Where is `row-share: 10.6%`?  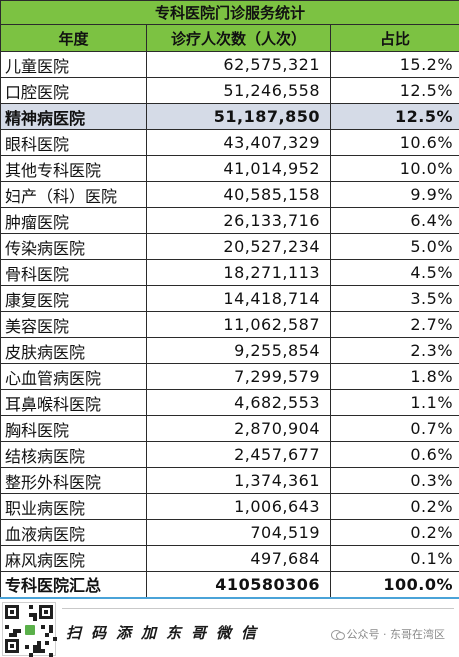 row-share: 10.6% is located at coordinates (394, 142).